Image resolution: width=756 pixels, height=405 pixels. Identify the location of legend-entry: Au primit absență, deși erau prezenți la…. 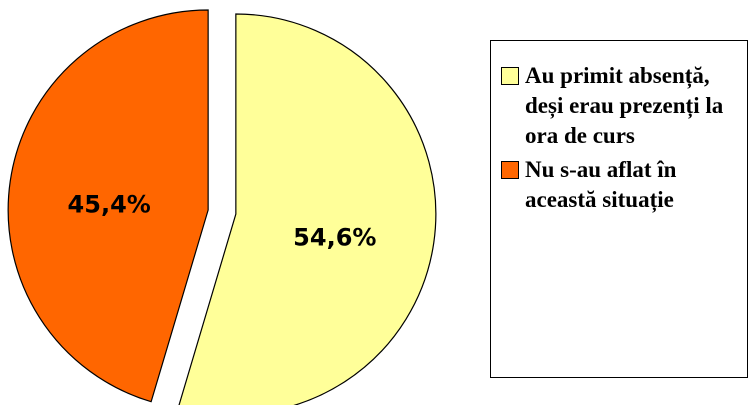
(621, 106).